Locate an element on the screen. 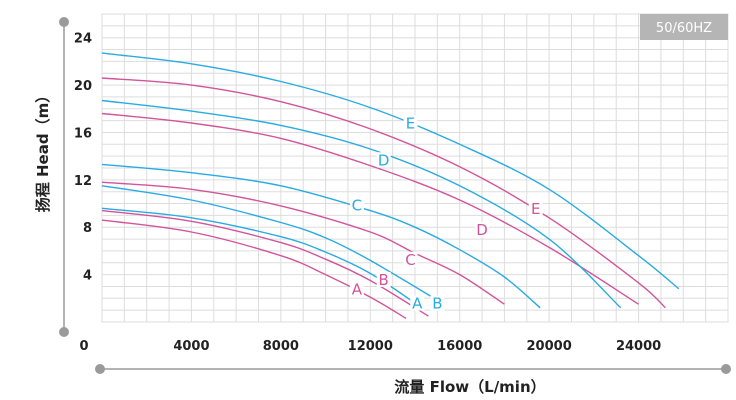  y-tick-label: 4 is located at coordinates (87, 276).